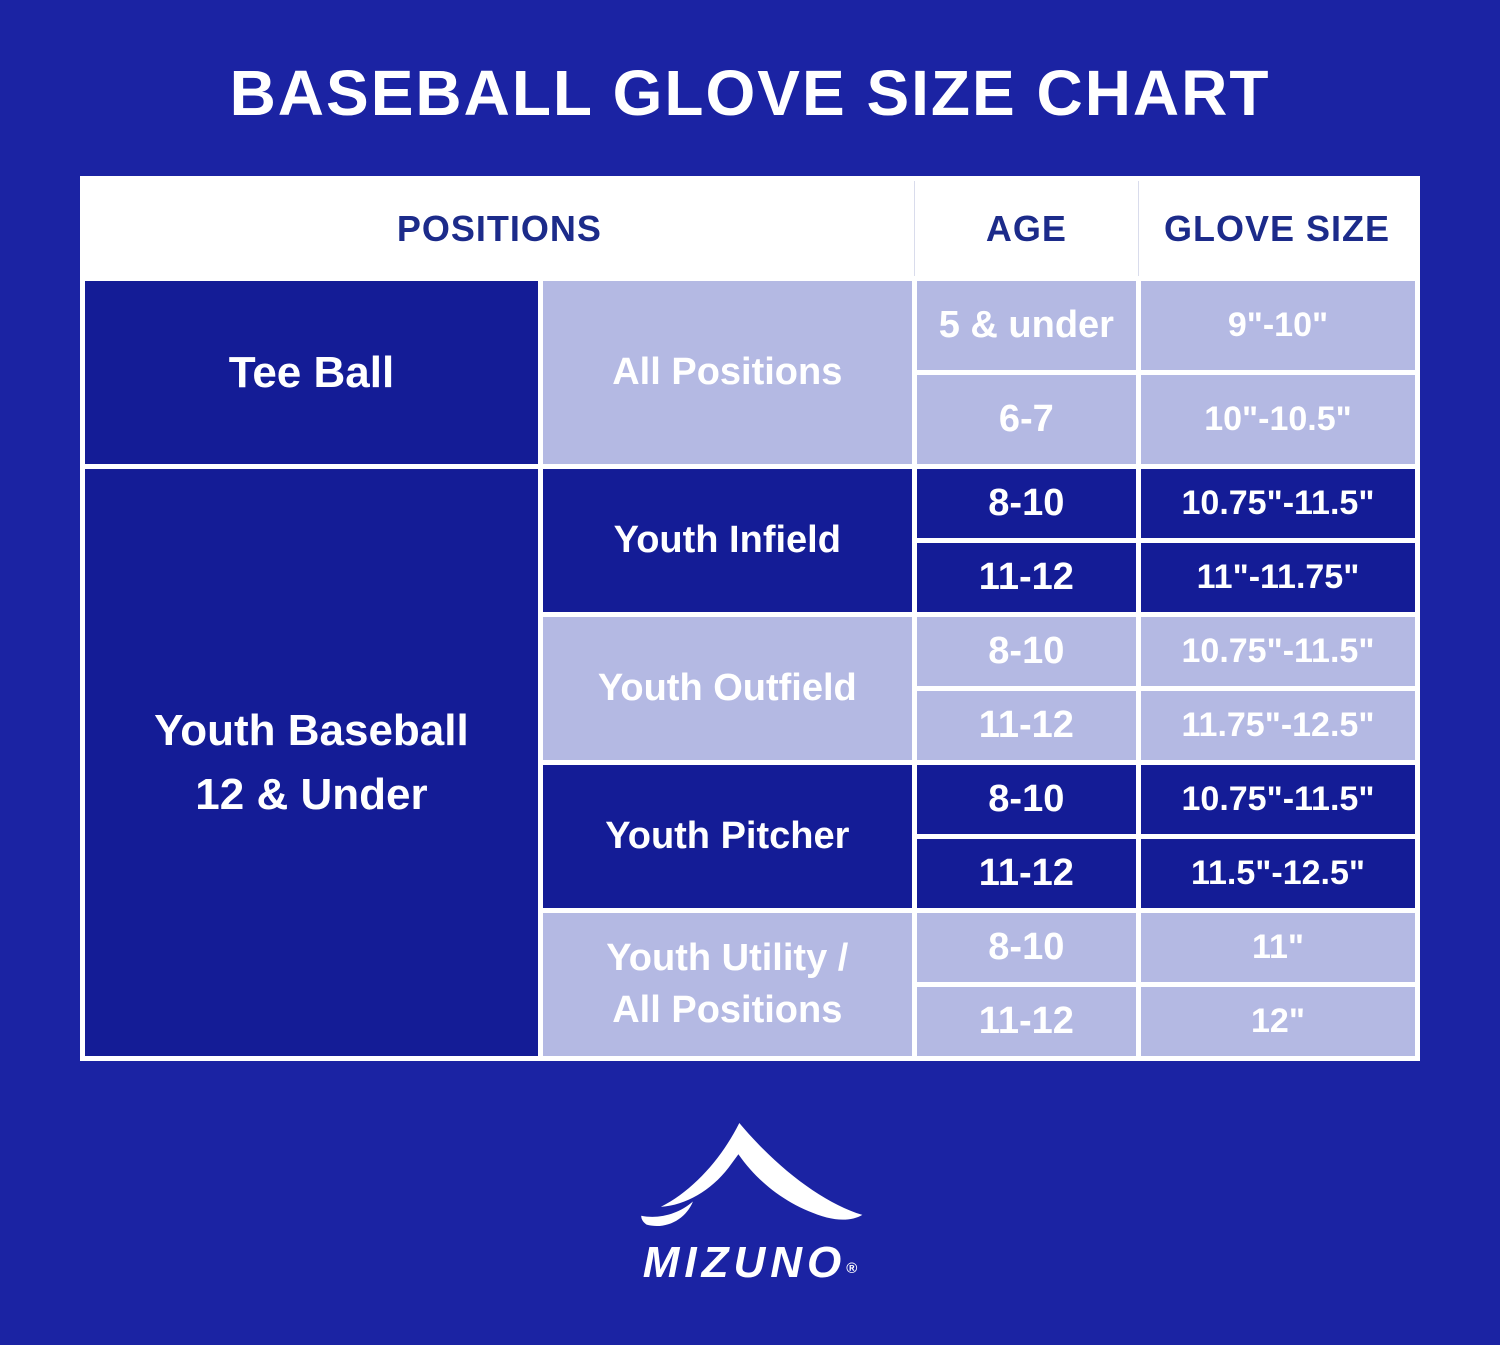 The height and width of the screenshot is (1345, 1500). What do you see at coordinates (1278, 419) in the screenshot?
I see `glove-size-cell: 10"-10.5"` at bounding box center [1278, 419].